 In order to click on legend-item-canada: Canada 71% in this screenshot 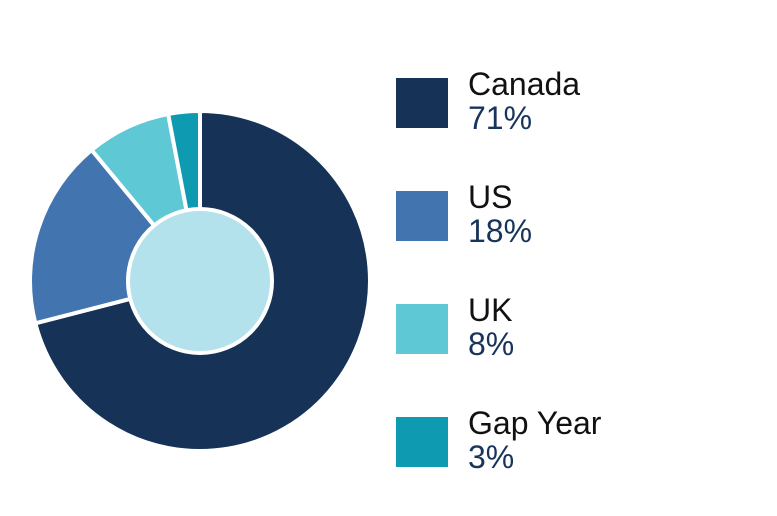, I will do `click(581, 106)`.